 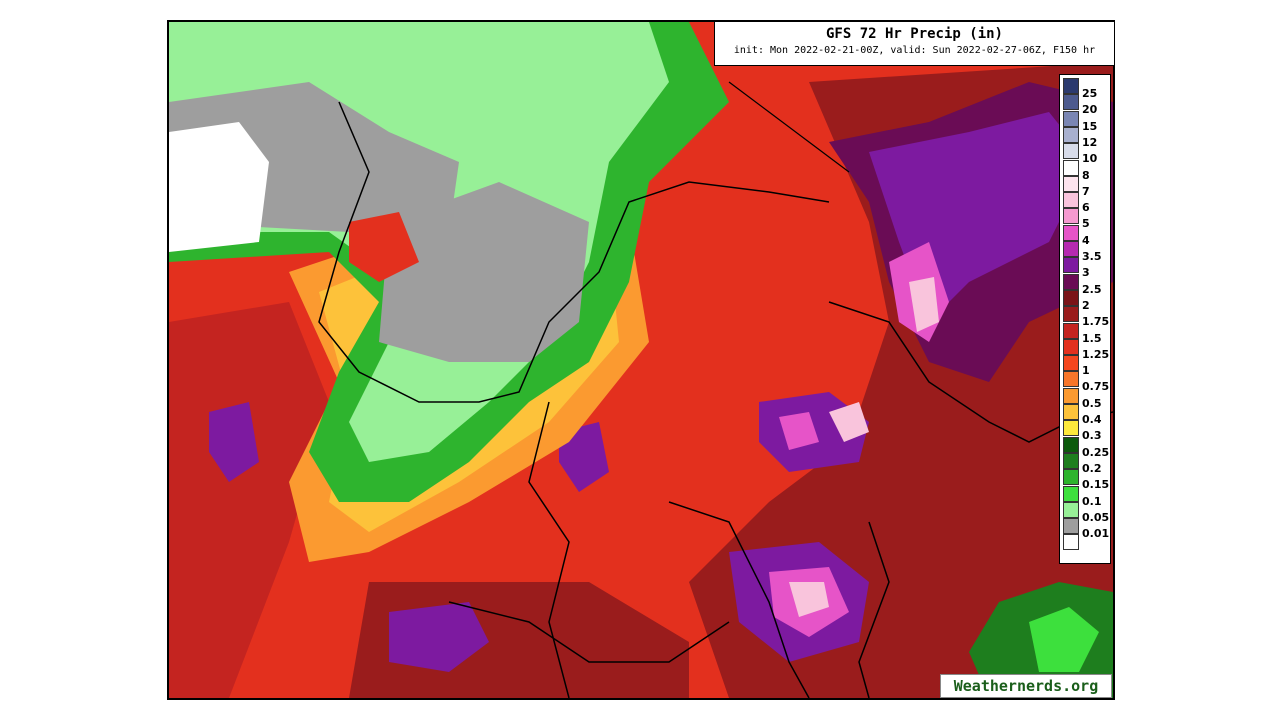 I want to click on legend-label: 12, so click(x=1090, y=142).